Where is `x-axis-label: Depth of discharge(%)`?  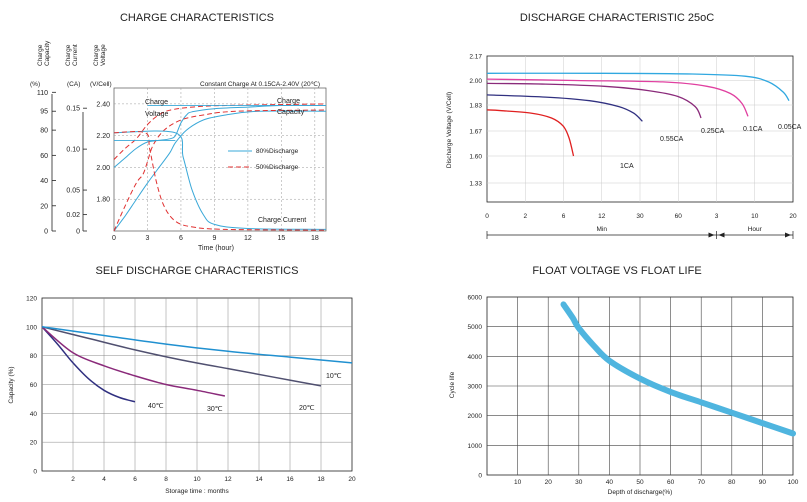 x-axis-label: Depth of discharge(%) is located at coordinates (640, 492).